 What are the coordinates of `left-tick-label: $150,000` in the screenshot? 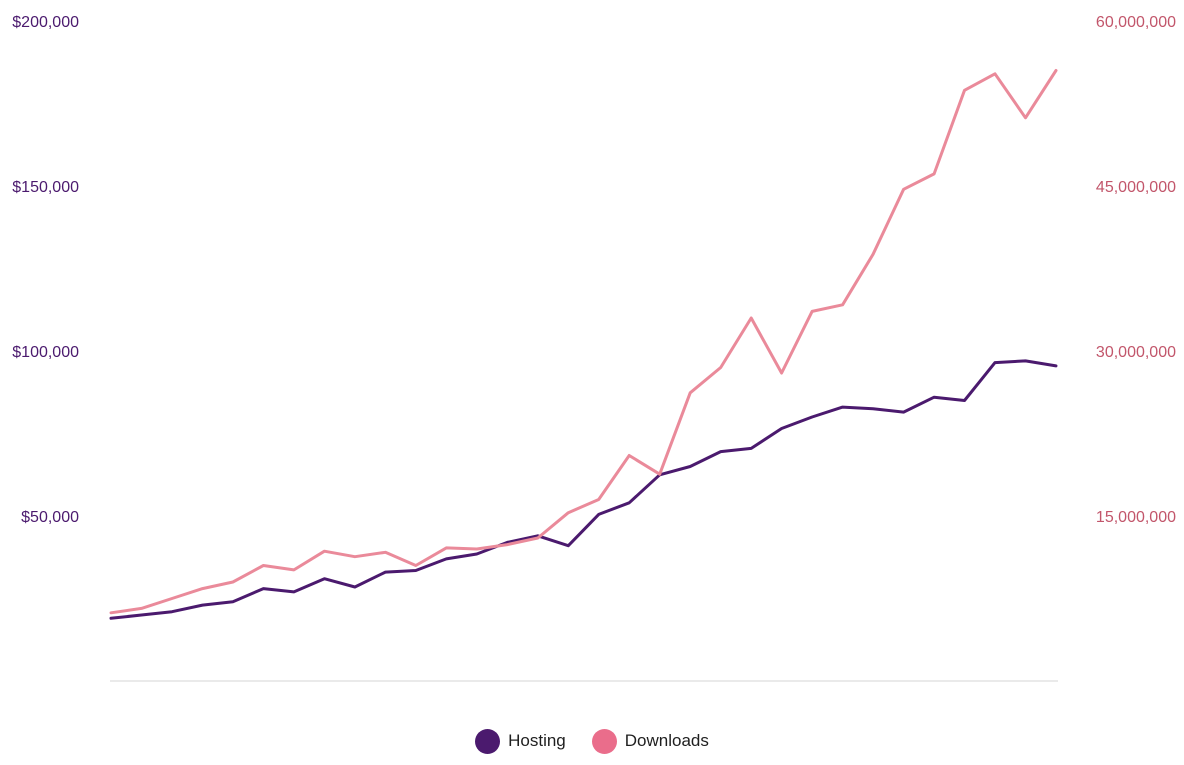 It's located at (45, 187).